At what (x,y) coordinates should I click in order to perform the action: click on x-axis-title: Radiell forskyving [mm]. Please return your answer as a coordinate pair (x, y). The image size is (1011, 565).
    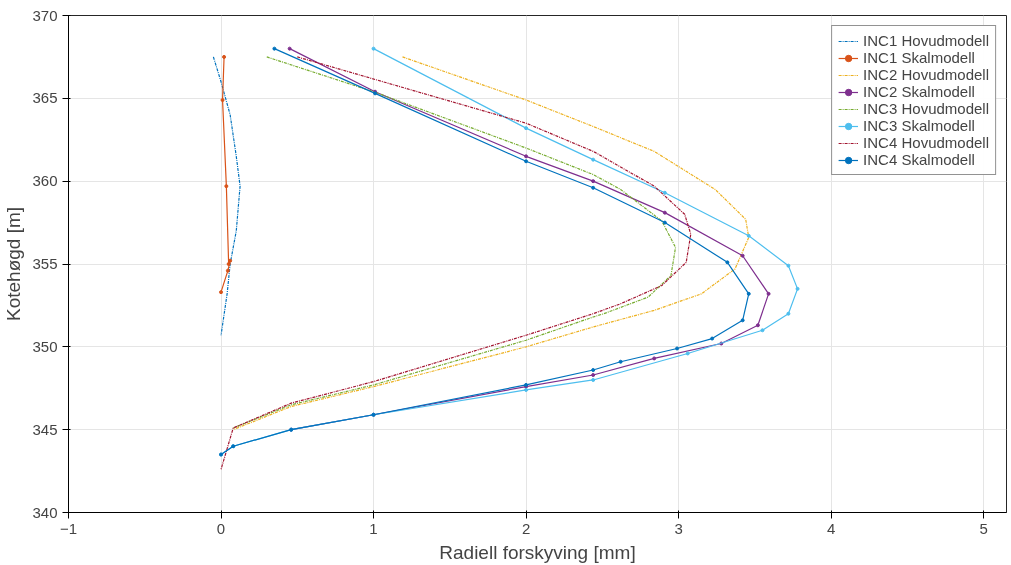
    Looking at the image, I should click on (537, 552).